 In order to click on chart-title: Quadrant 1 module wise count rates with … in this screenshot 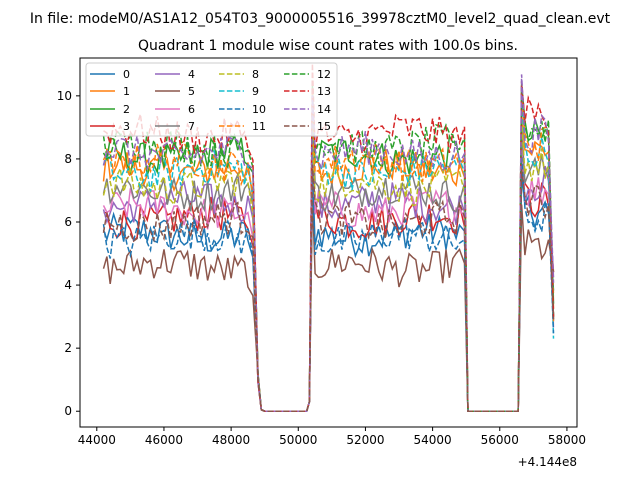, I will do `click(328, 46)`.